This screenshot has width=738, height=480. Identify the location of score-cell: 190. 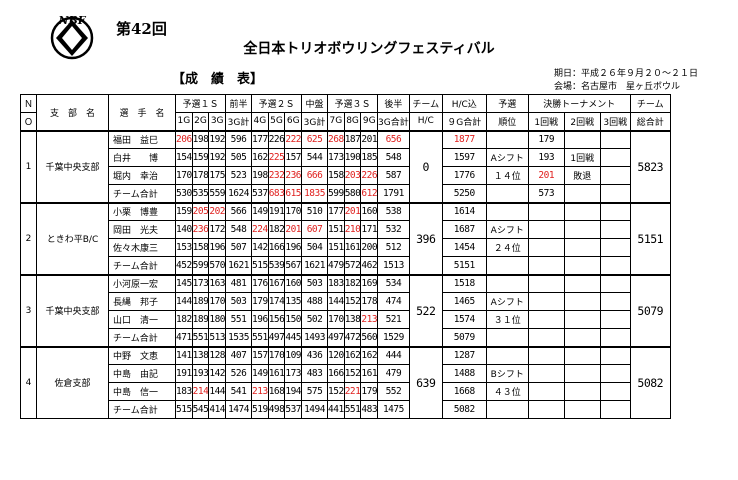
(352, 157).